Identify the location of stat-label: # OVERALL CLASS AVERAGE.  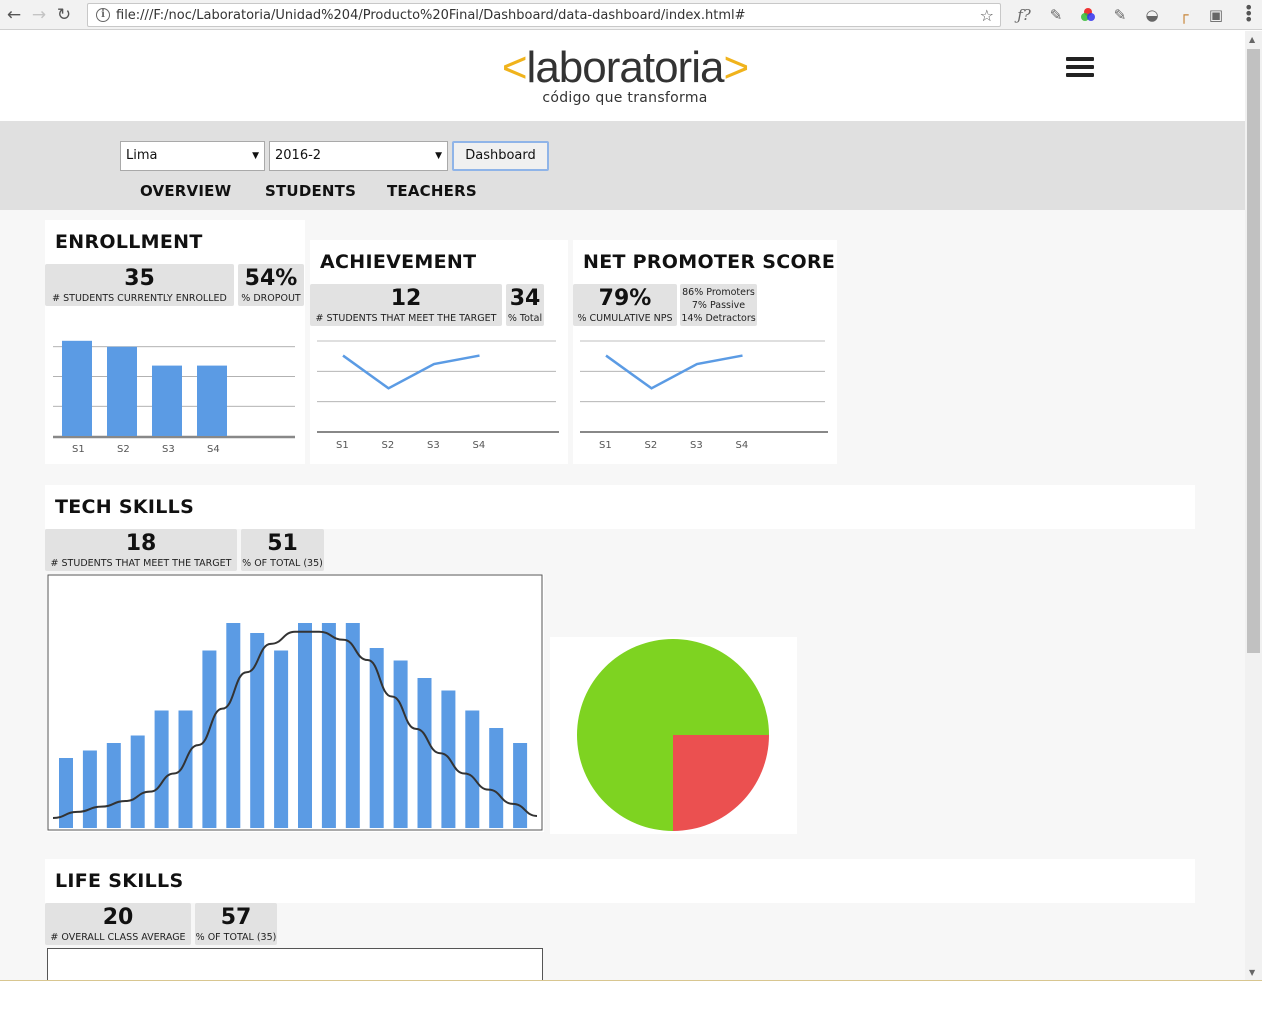
(118, 937).